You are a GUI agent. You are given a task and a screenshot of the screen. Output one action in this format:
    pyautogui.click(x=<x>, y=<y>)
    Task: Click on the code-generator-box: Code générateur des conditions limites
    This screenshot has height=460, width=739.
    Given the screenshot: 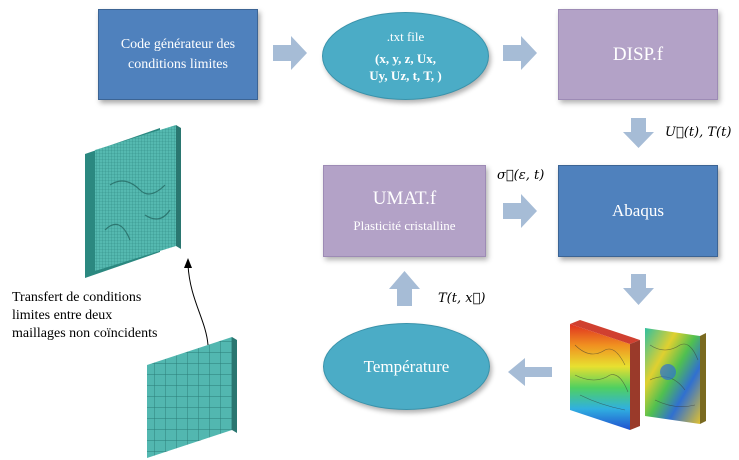 What is the action you would take?
    pyautogui.click(x=178, y=54)
    